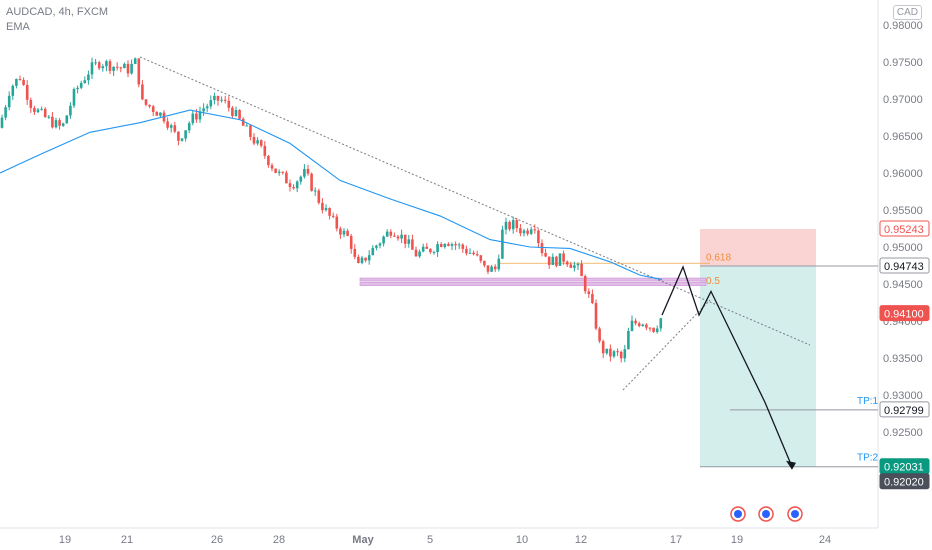 The height and width of the screenshot is (550, 932). I want to click on support-zone-top, so click(533, 279).